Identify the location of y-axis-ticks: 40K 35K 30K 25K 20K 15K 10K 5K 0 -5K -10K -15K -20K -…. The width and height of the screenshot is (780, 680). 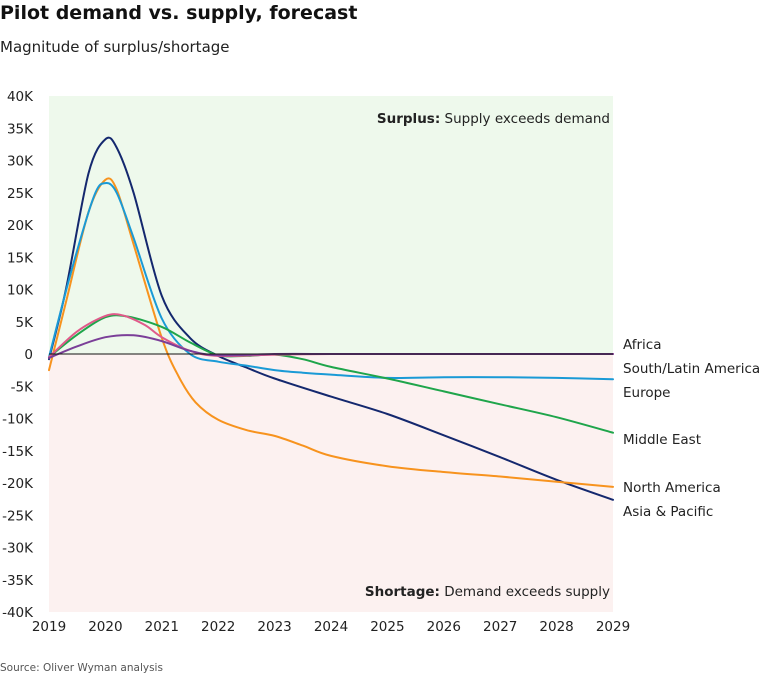
(18, 355).